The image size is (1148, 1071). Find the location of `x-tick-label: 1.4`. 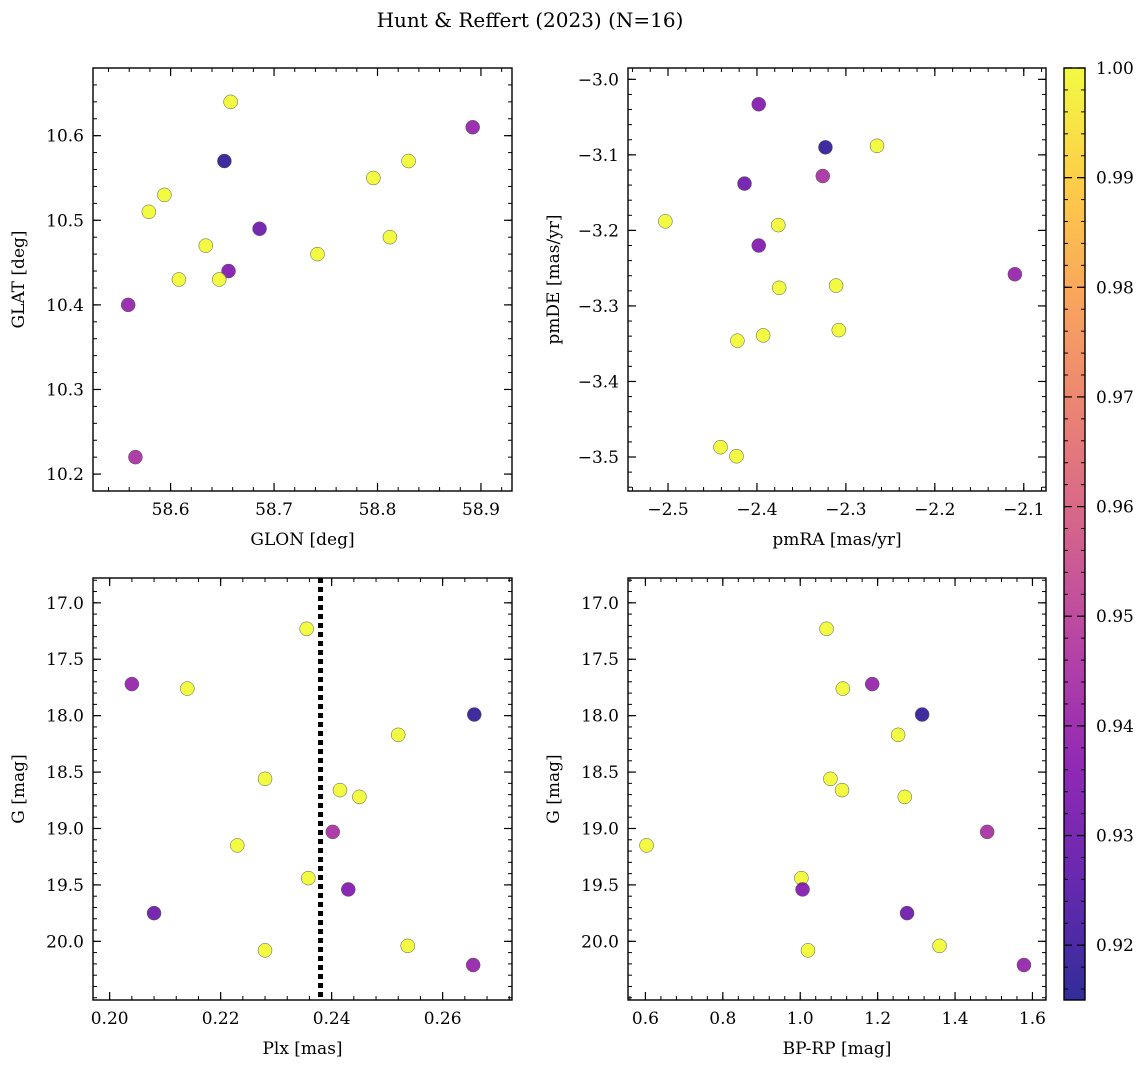

x-tick-label: 1.4 is located at coordinates (955, 1019).